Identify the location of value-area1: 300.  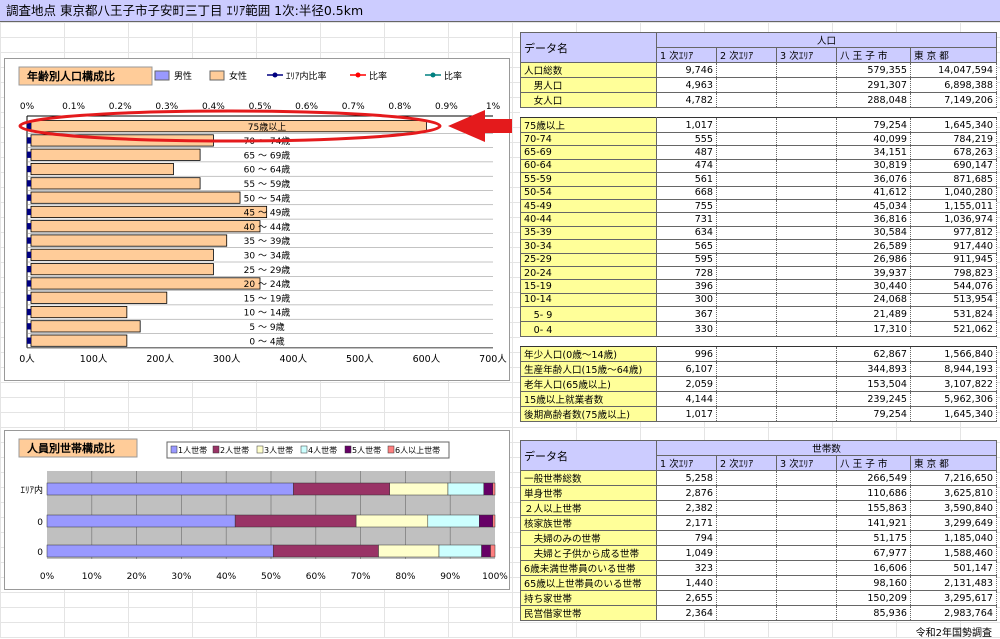
(686, 300).